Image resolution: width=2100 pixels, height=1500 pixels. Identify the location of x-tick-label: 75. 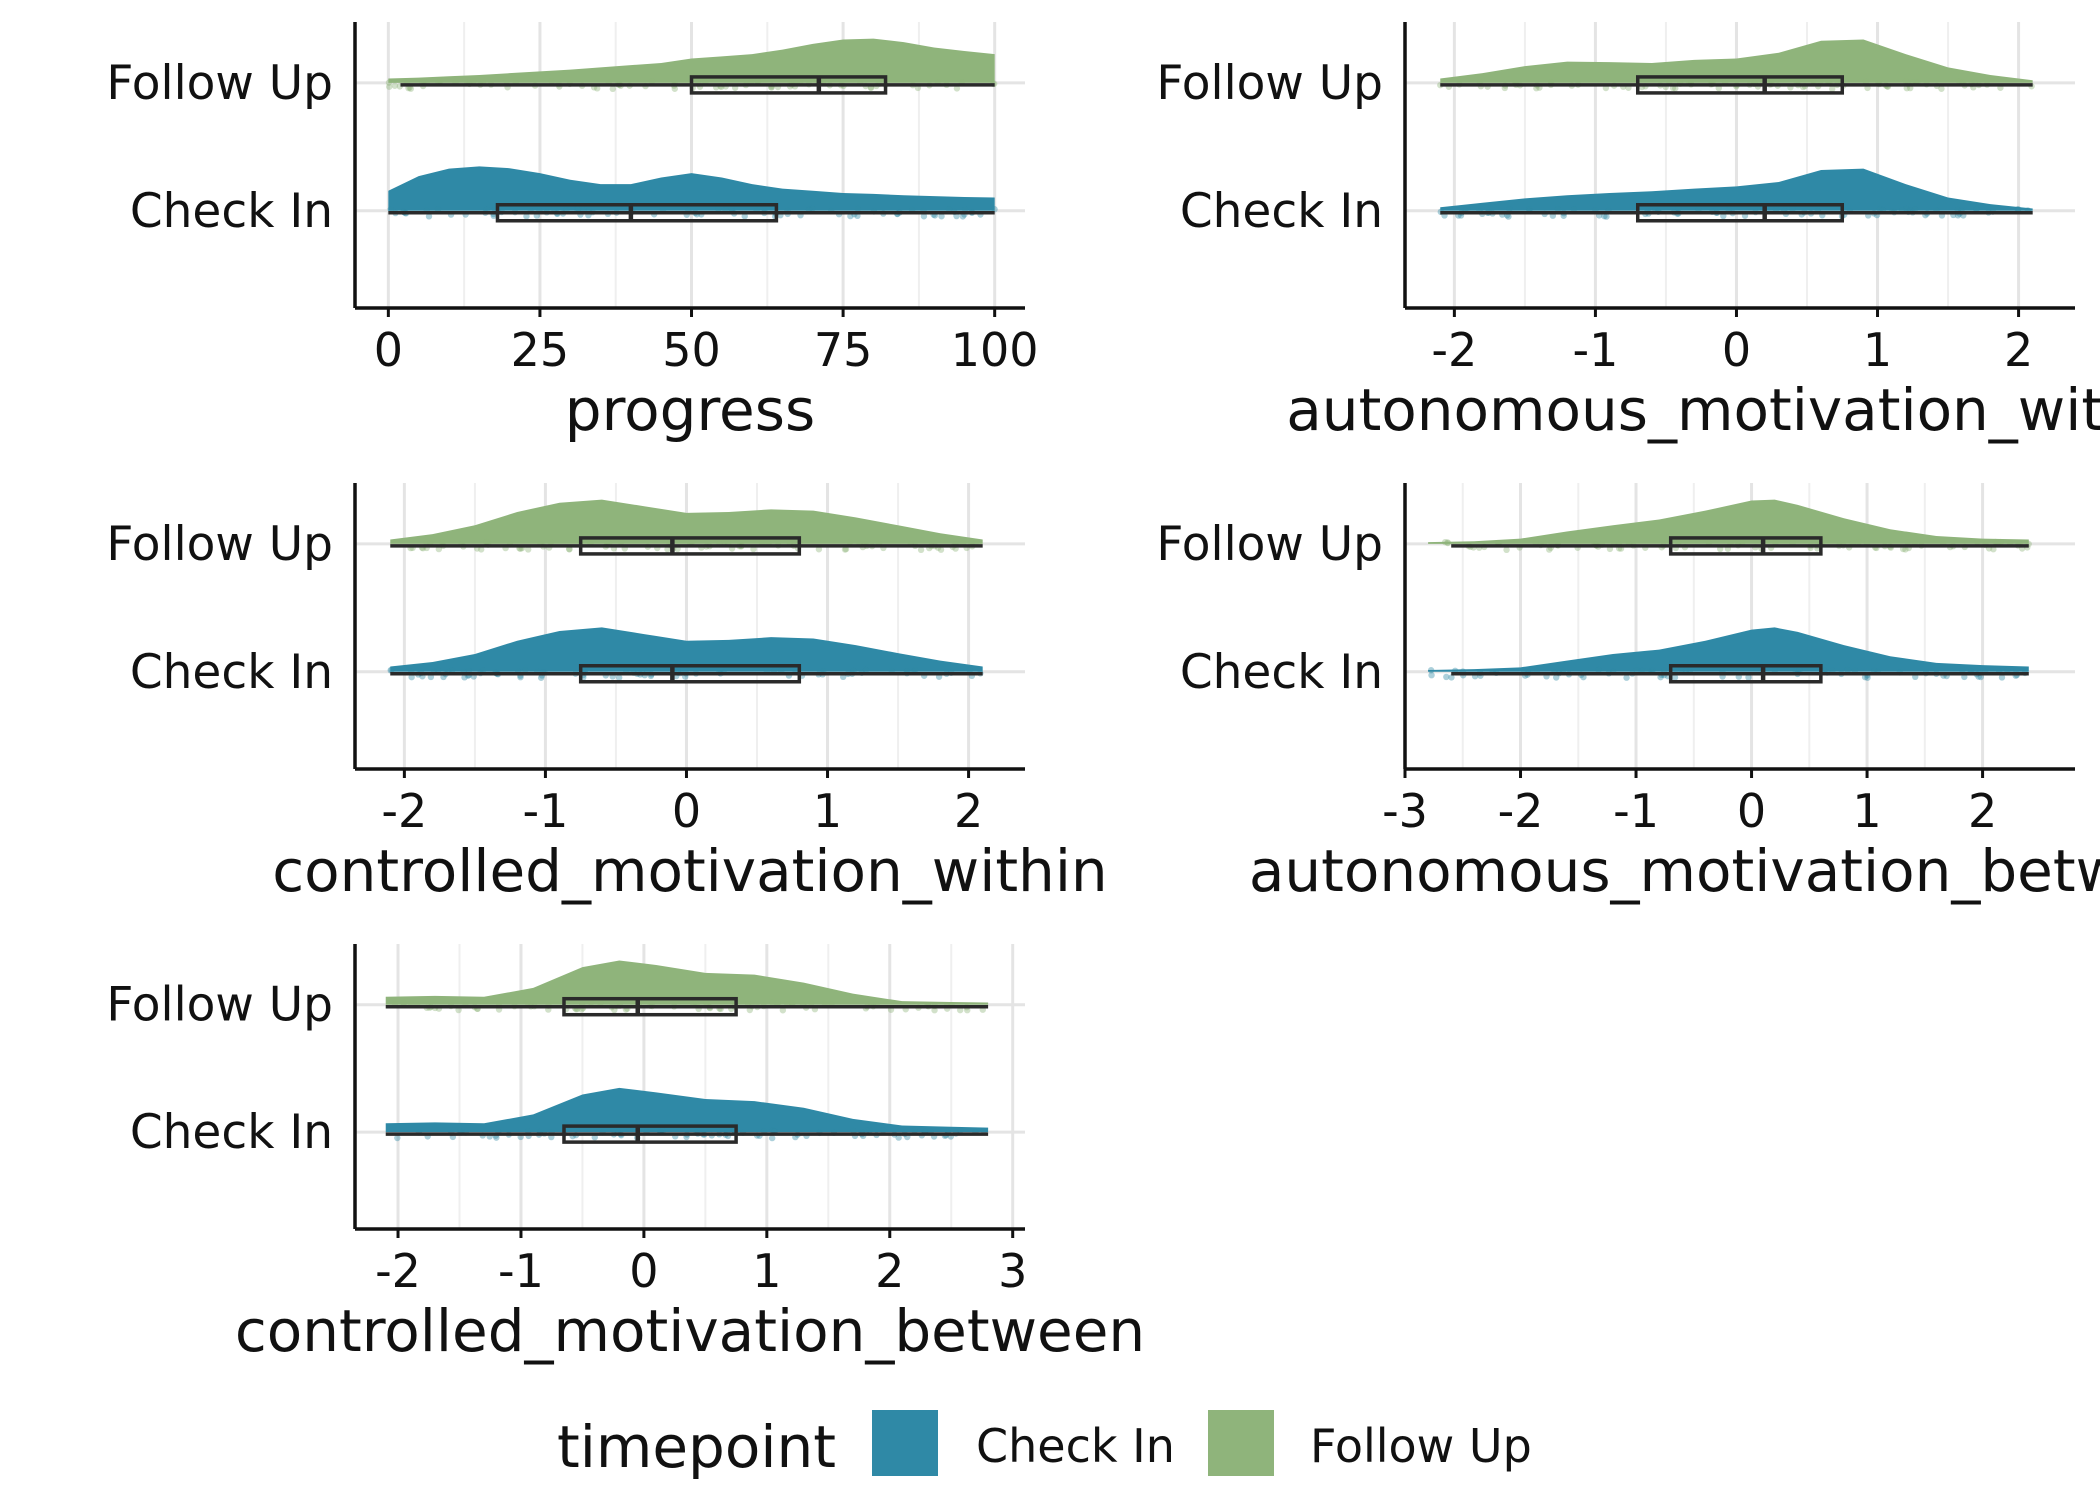
(843, 350).